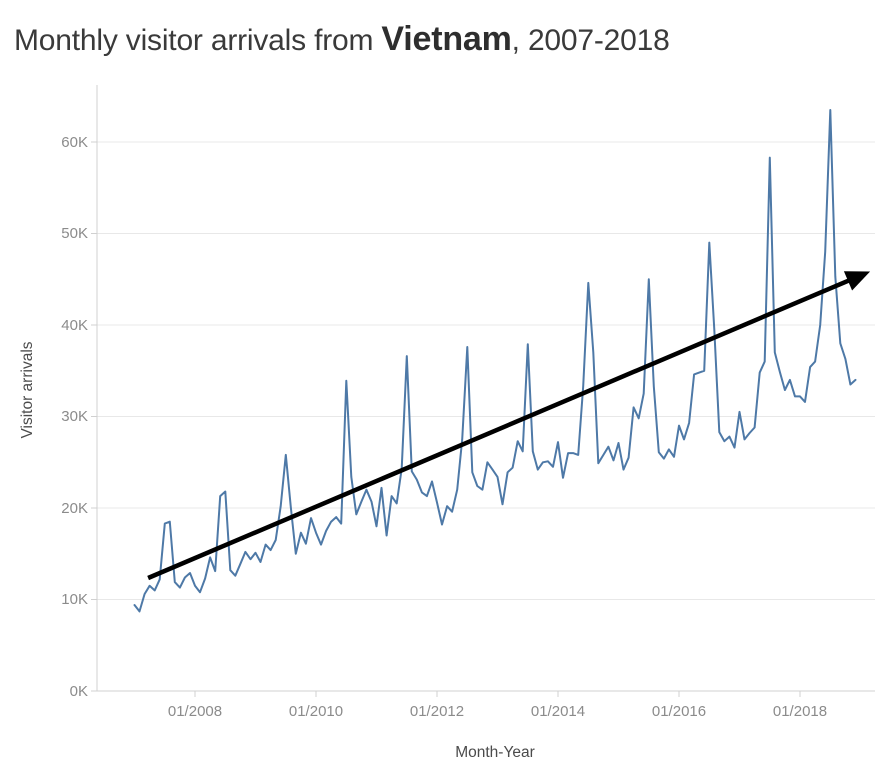 This screenshot has height=781, width=894. Describe the element at coordinates (437, 711) in the screenshot. I see `x-tick-label: 01/2012` at that location.